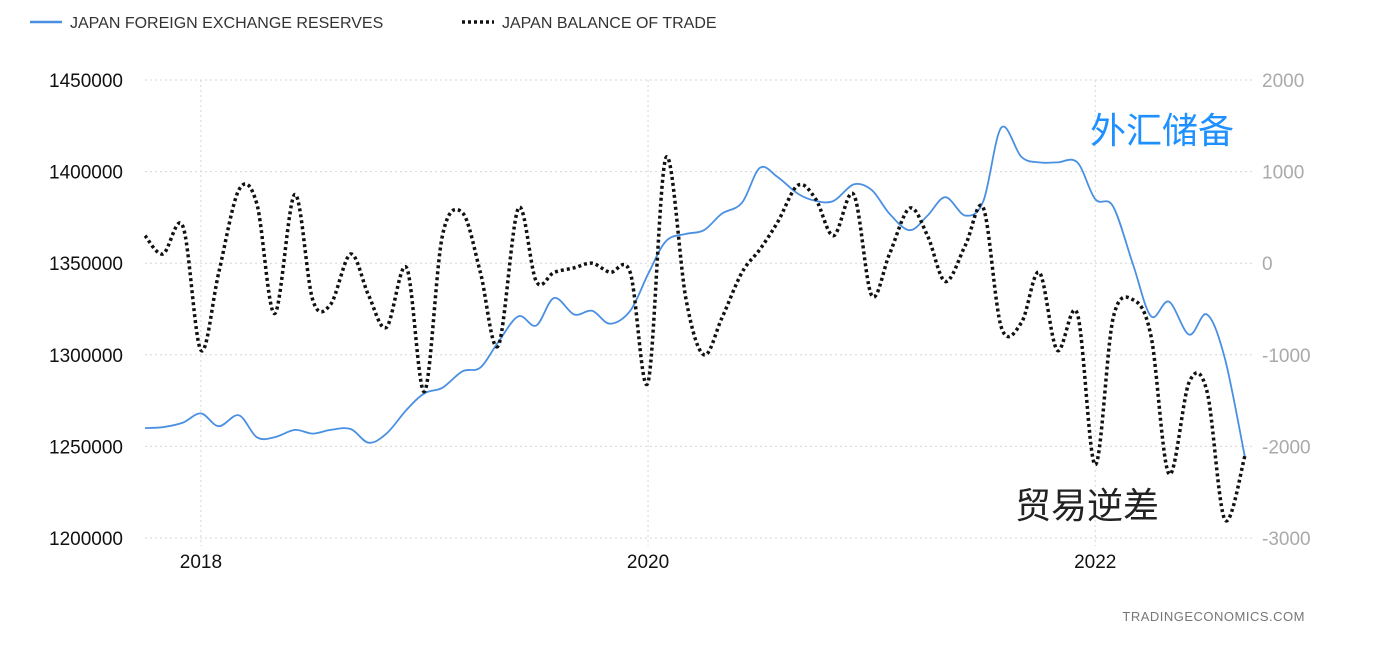 The height and width of the screenshot is (645, 1386). What do you see at coordinates (1087, 506) in the screenshot?
I see `annotation-trade: 贸易逆差` at bounding box center [1087, 506].